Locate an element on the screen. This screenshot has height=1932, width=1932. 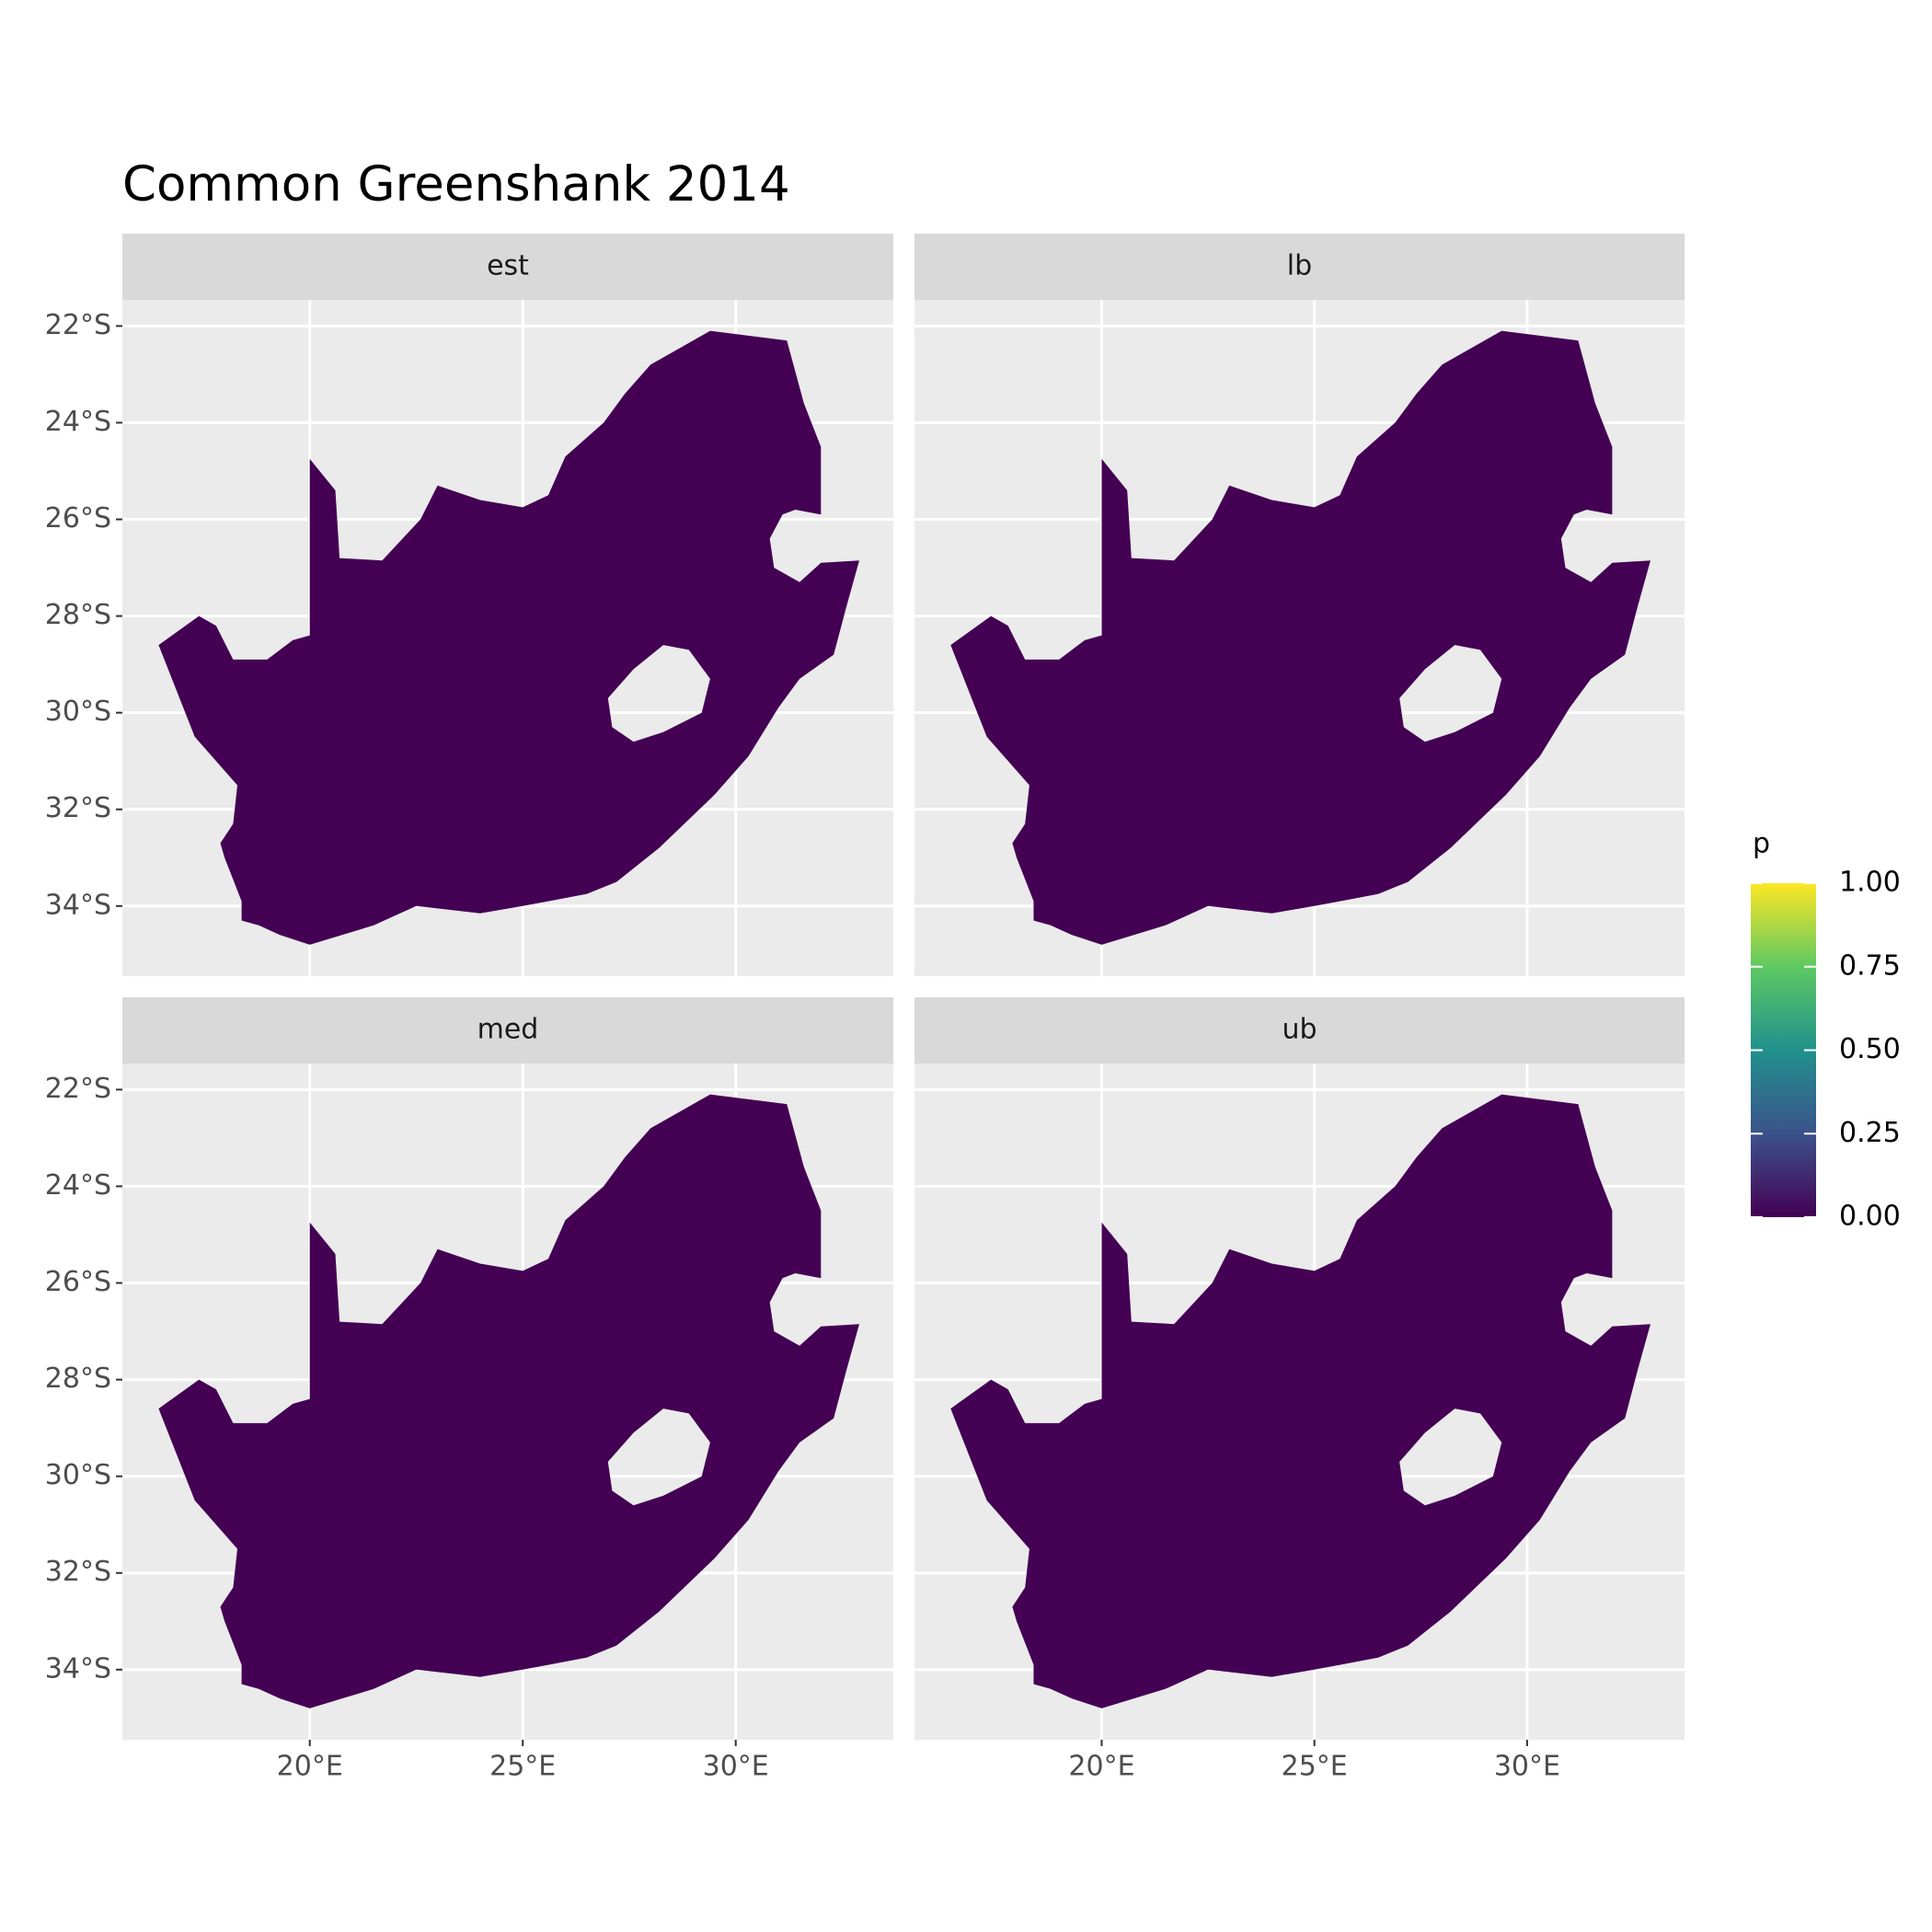
chart-title: Common Greenshank 2014 is located at coordinates (456, 184).